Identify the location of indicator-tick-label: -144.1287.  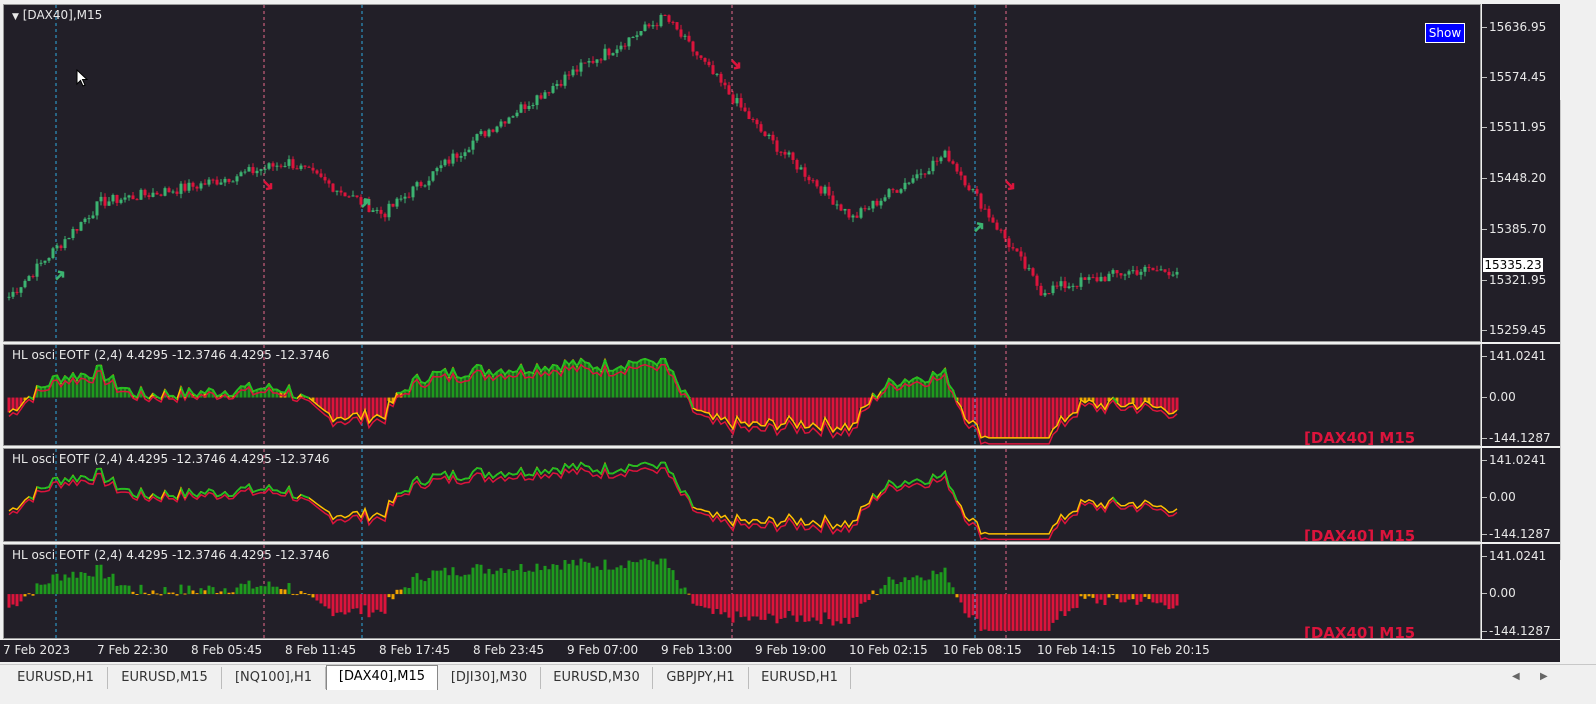
(1520, 534).